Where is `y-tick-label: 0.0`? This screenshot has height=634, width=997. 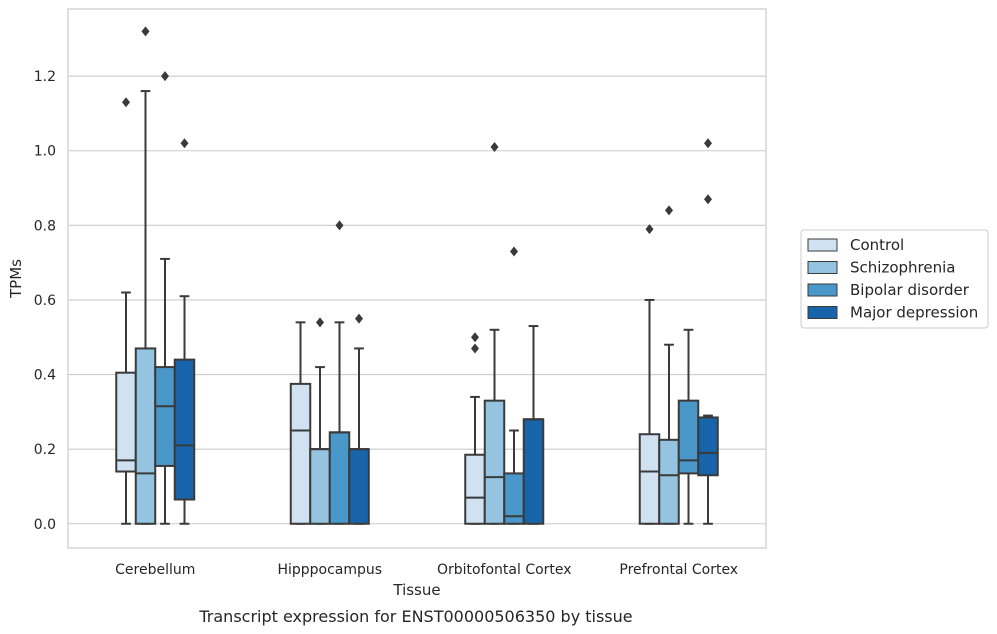
y-tick-label: 0.0 is located at coordinates (45, 525).